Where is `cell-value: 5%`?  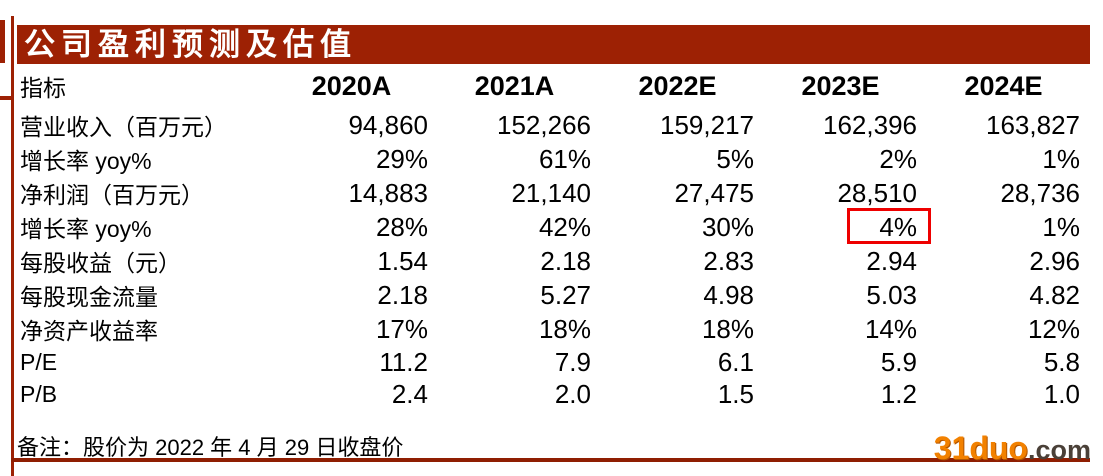
cell-value: 5% is located at coordinates (735, 158).